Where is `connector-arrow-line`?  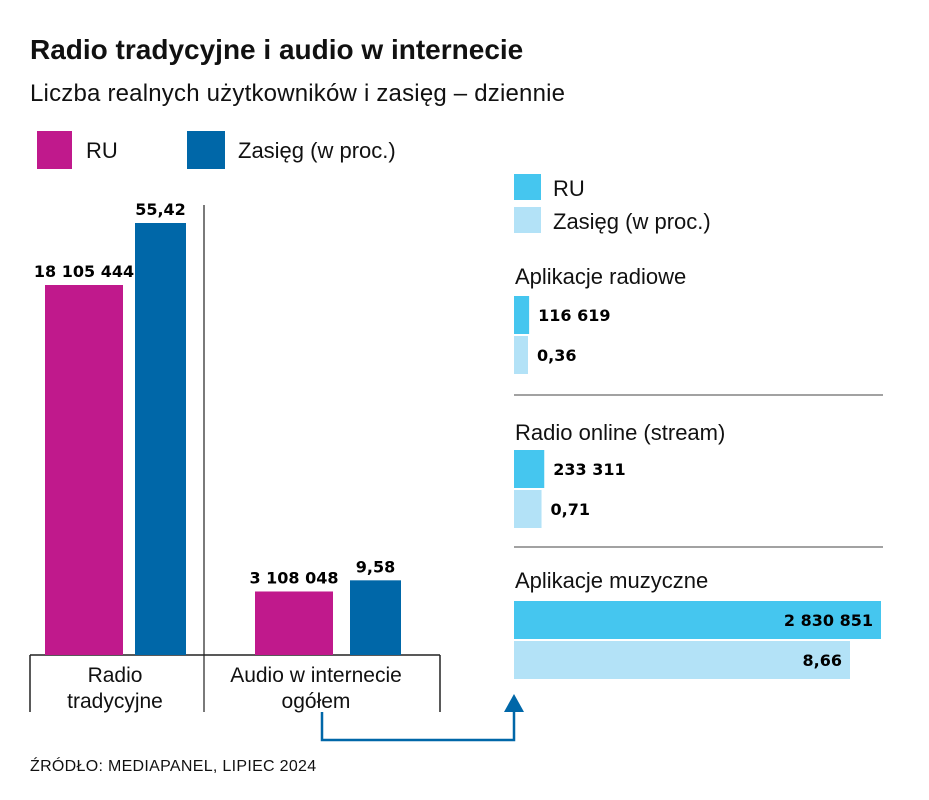 connector-arrow-line is located at coordinates (418, 727).